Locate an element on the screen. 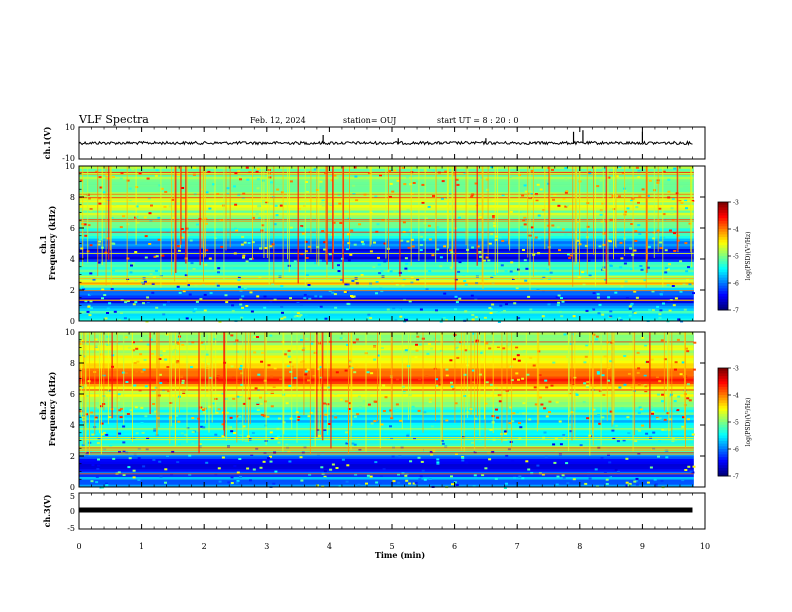  spec-ytick-label: 10 is located at coordinates (70, 166).